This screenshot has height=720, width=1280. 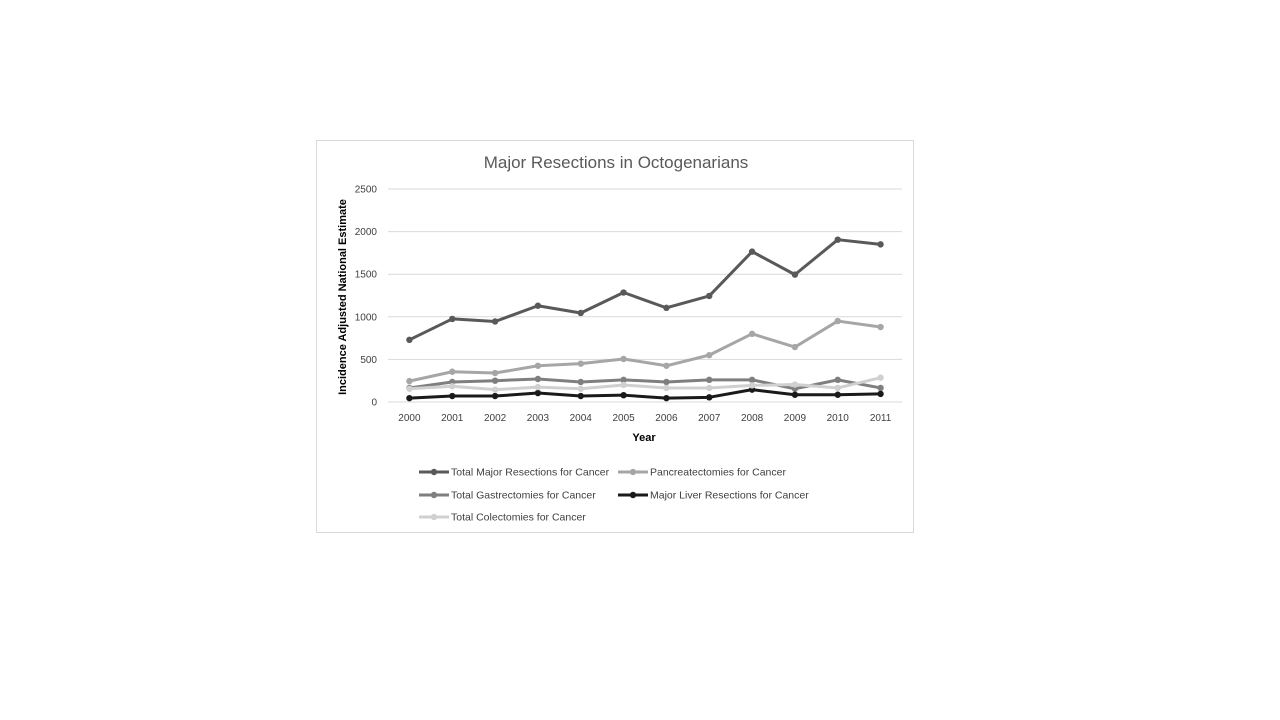 I want to click on x-tick-label: 2002, so click(x=495, y=418).